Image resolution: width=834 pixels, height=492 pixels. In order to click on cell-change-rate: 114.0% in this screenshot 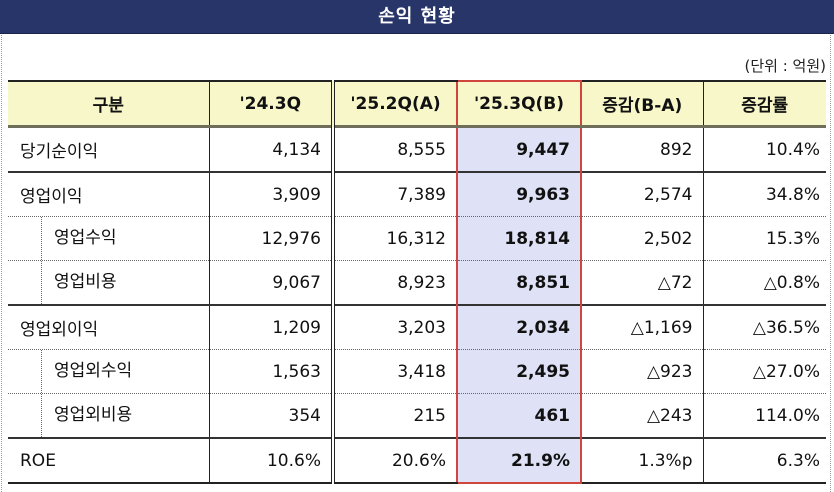, I will do `click(764, 415)`.